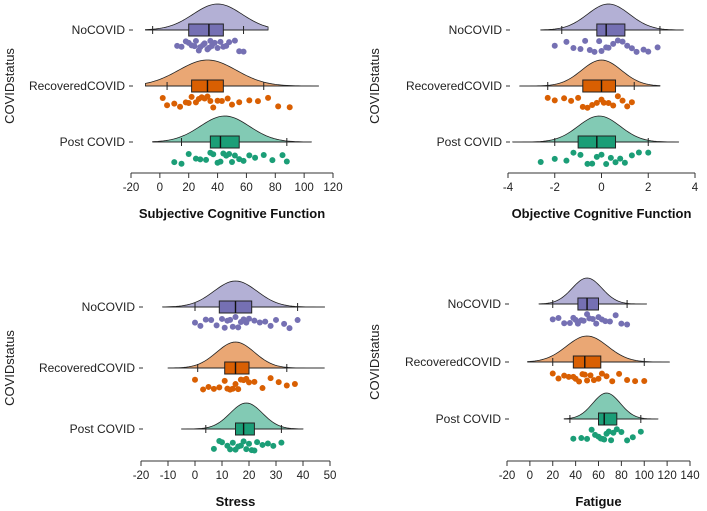 Image resolution: width=707 pixels, height=511 pixels. What do you see at coordinates (575, 476) in the screenshot?
I see `x-tick-label: 40` at bounding box center [575, 476].